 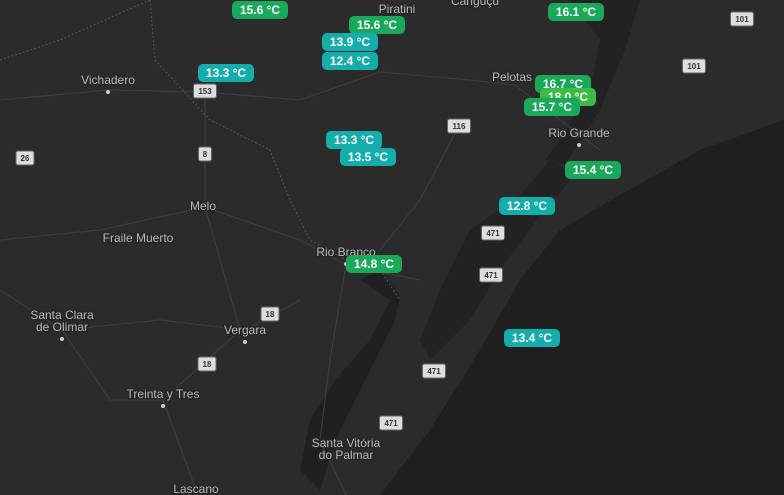 What do you see at coordinates (397, 9) in the screenshot?
I see `place-label: Piratini` at bounding box center [397, 9].